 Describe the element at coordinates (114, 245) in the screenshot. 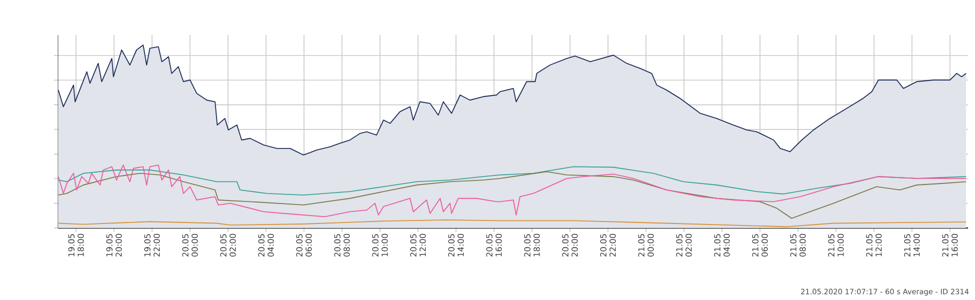

I see `x-tick-label: 19.05 20:00` at that location.